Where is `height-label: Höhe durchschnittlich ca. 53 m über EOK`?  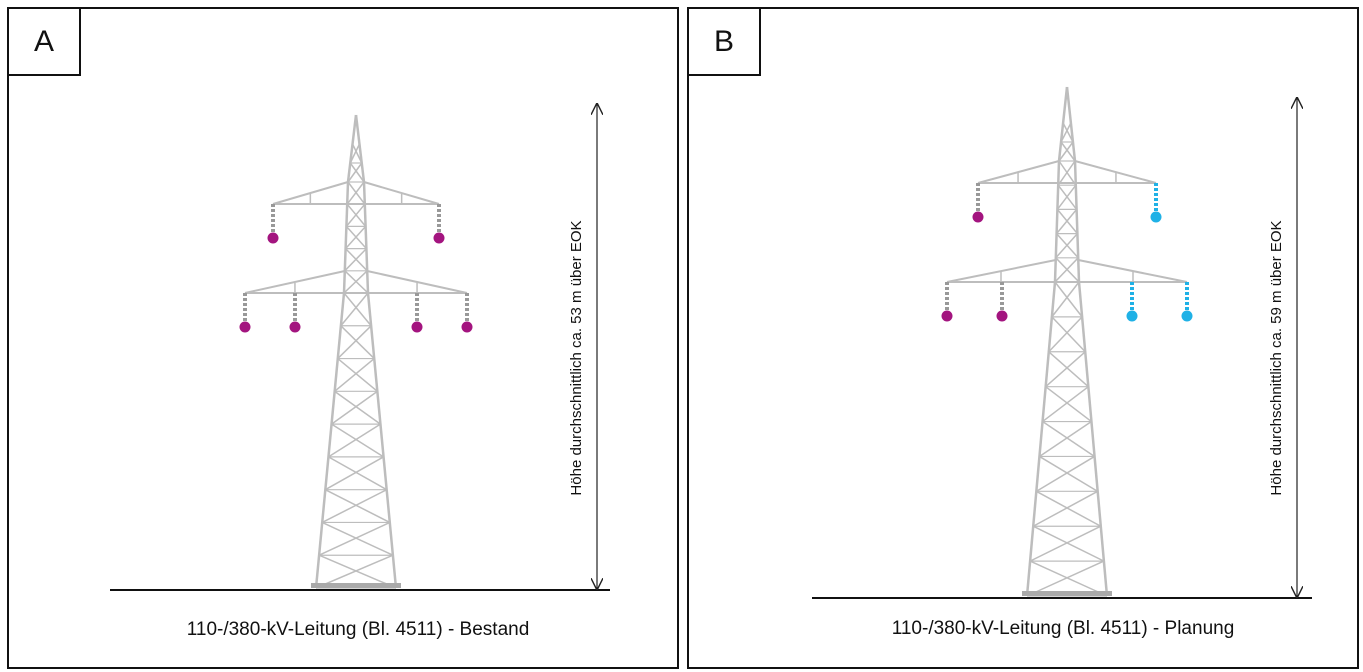 height-label: Höhe durchschnittlich ca. 53 m über EOK is located at coordinates (576, 357).